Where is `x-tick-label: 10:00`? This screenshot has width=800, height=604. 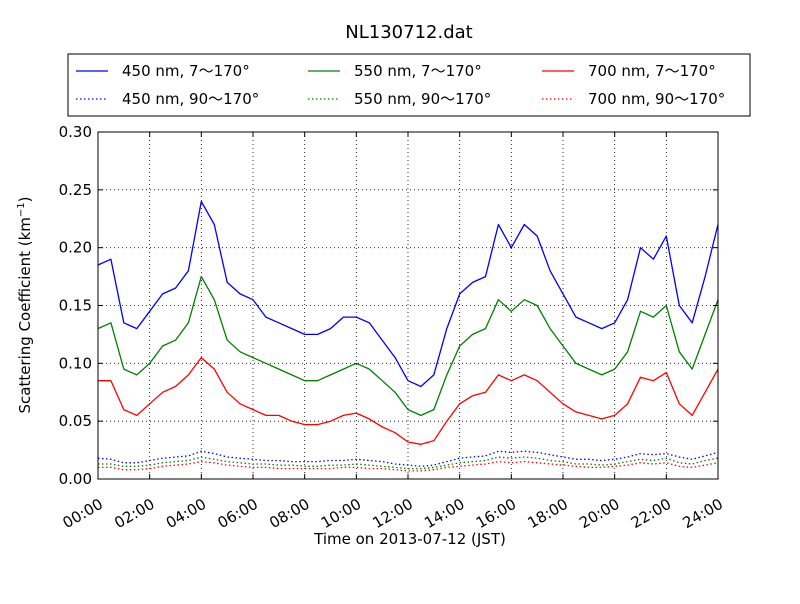
x-tick-label: 10:00 is located at coordinates (341, 513).